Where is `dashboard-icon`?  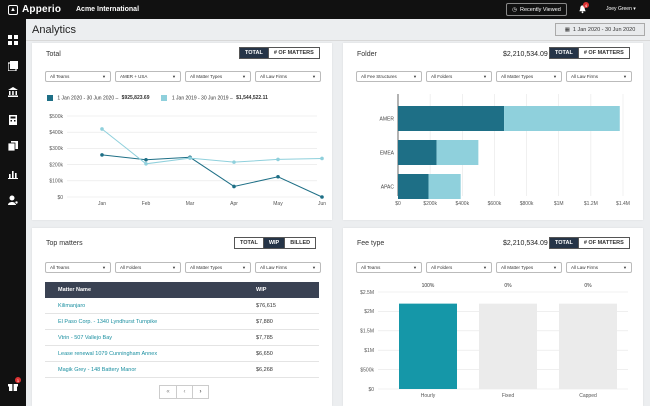 dashboard-icon is located at coordinates (13, 40).